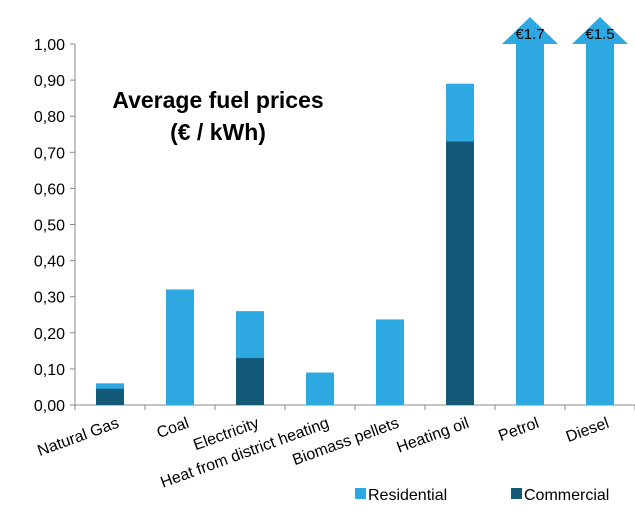  I want to click on x-tick-label: Natural Gas, so click(78, 437).